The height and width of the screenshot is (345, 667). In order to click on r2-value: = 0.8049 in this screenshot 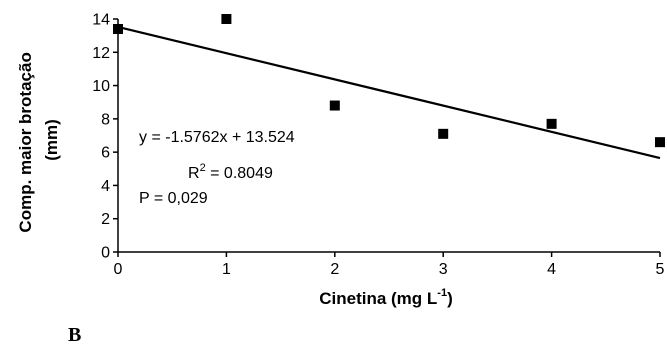, I will do `click(239, 173)`.